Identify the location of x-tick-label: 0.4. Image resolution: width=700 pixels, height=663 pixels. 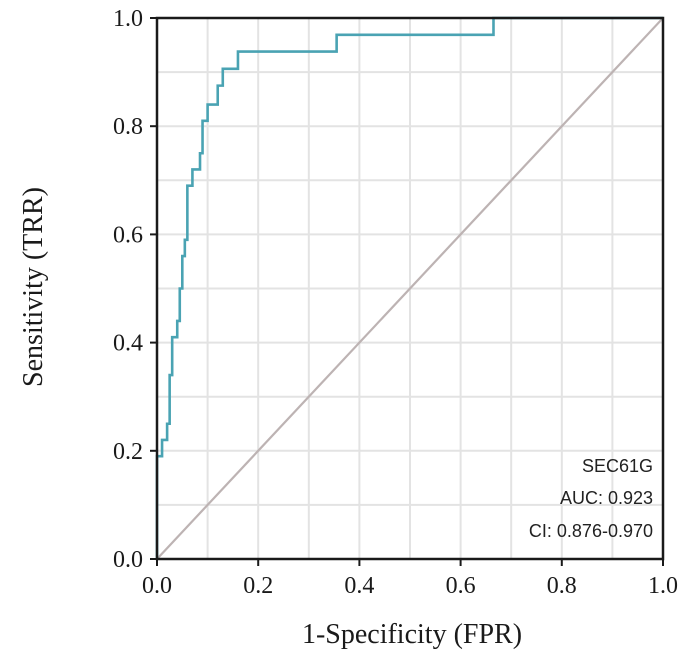
(359, 586).